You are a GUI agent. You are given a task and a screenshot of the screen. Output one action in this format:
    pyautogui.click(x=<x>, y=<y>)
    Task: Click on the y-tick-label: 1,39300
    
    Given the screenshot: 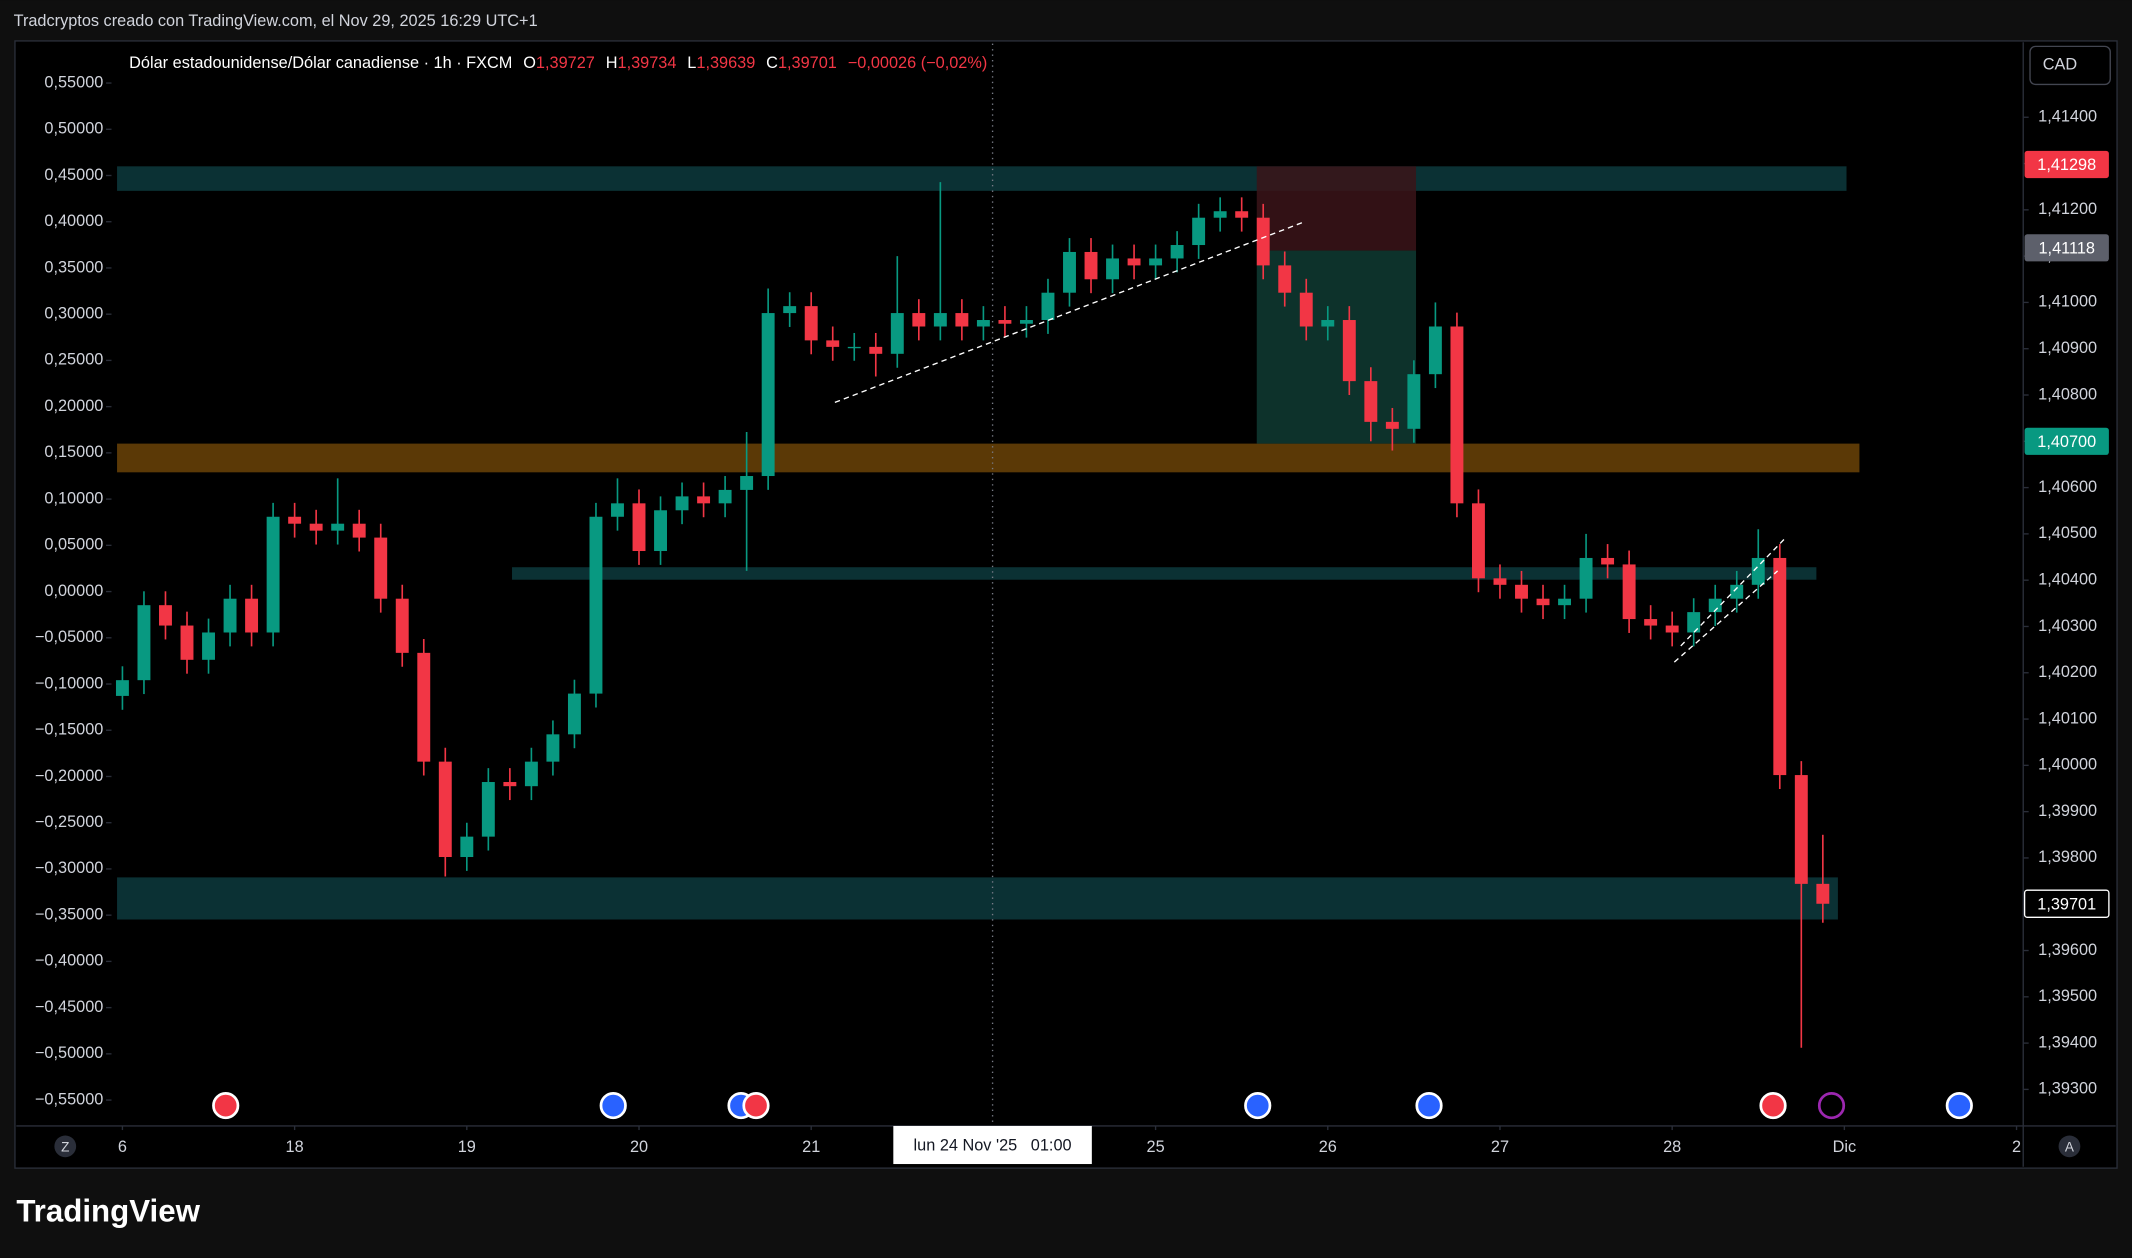 What is the action you would take?
    pyautogui.click(x=2067, y=1089)
    